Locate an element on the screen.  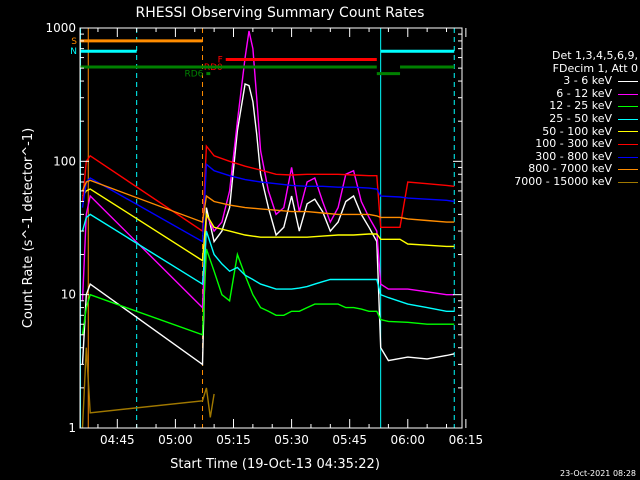
y-axis-label: Count Rate (s^-1 detector^-1) is located at coordinates (28, 228).